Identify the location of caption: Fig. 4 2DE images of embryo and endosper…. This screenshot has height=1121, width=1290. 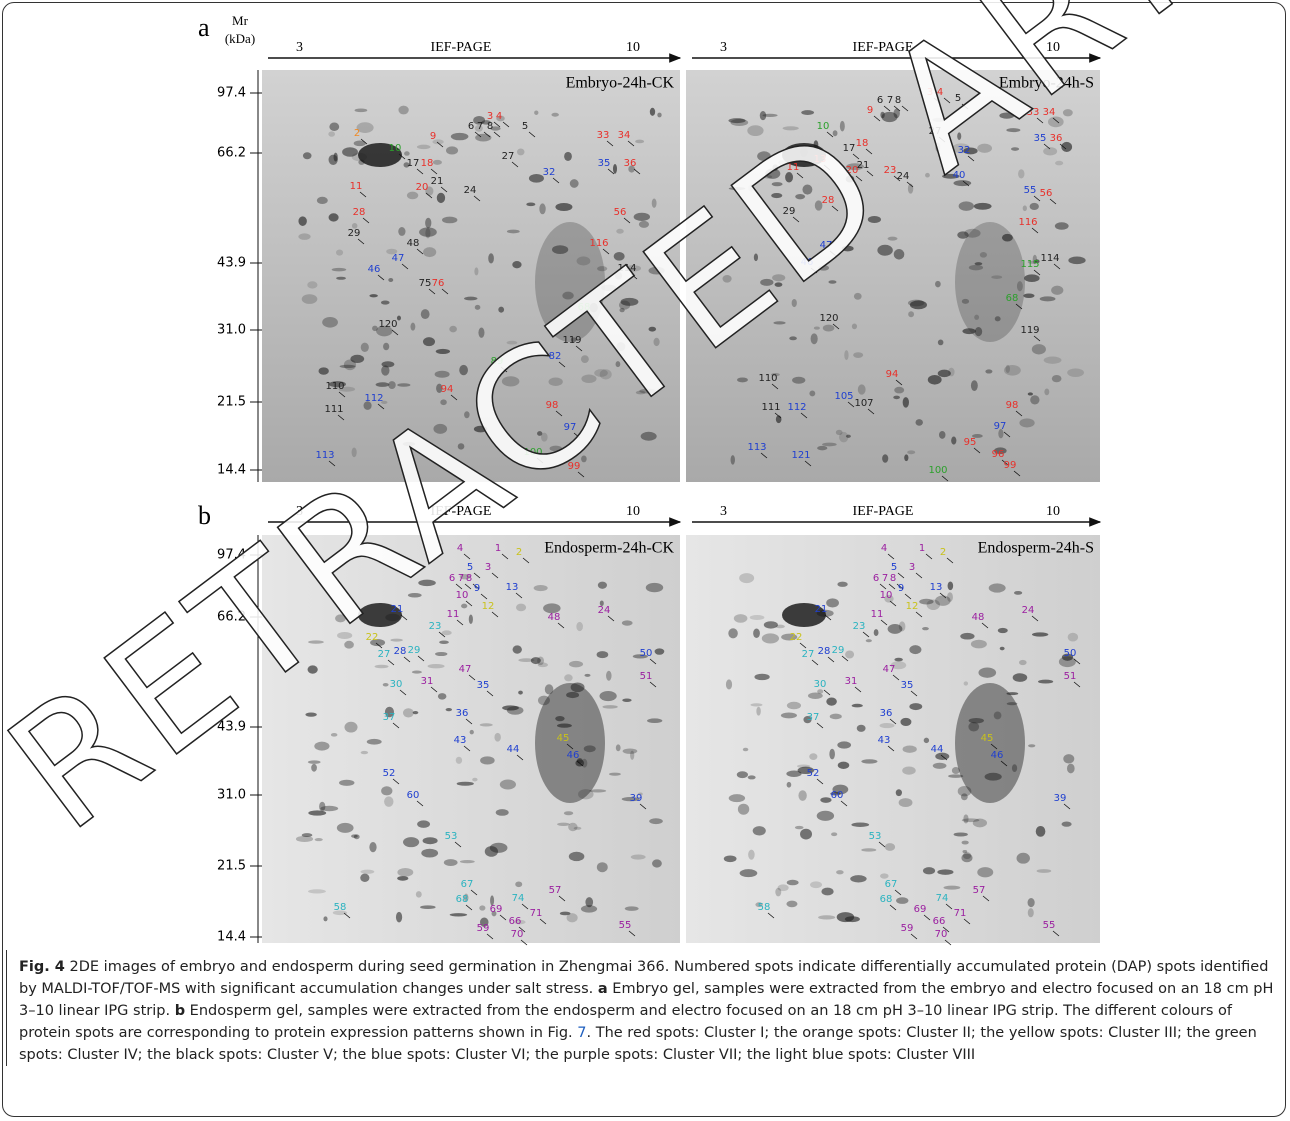
(641, 1008).